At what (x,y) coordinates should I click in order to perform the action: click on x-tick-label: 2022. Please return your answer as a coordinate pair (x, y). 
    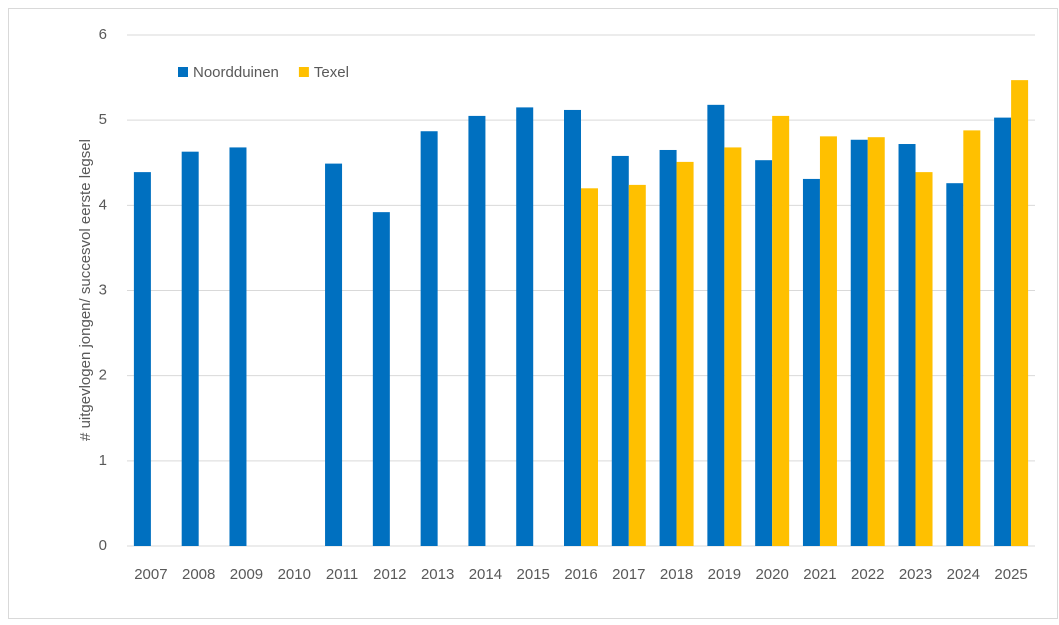
    Looking at the image, I should click on (867, 574).